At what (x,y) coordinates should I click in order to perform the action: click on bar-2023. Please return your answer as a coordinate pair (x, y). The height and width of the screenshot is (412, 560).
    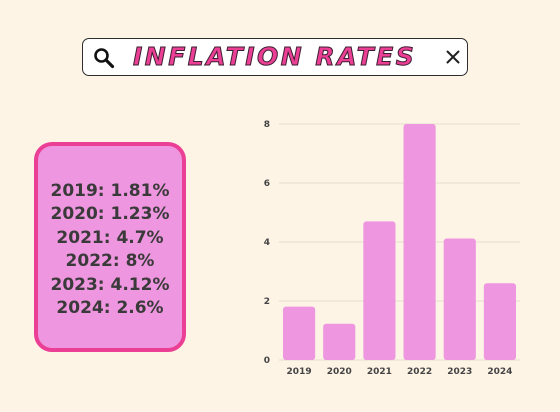
    Looking at the image, I should click on (459, 299).